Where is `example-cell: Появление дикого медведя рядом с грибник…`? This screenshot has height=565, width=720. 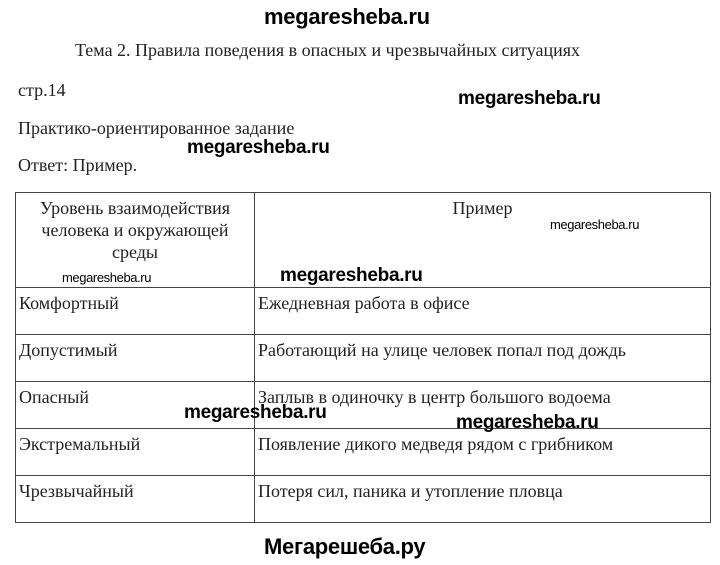
example-cell: Появление дикого медведя рядом с грибник… is located at coordinates (482, 452).